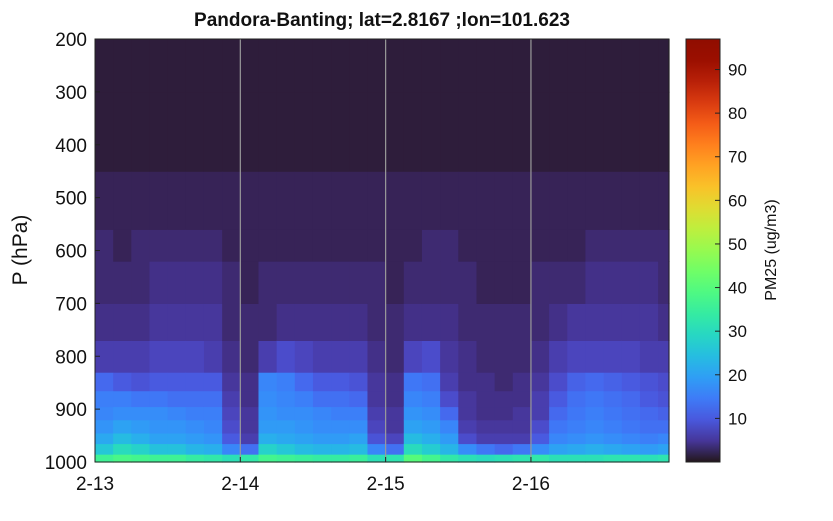  What do you see at coordinates (313, 476) in the screenshot?
I see `x-axis-ticks: 2-13 2-14 2-15 2-16` at bounding box center [313, 476].